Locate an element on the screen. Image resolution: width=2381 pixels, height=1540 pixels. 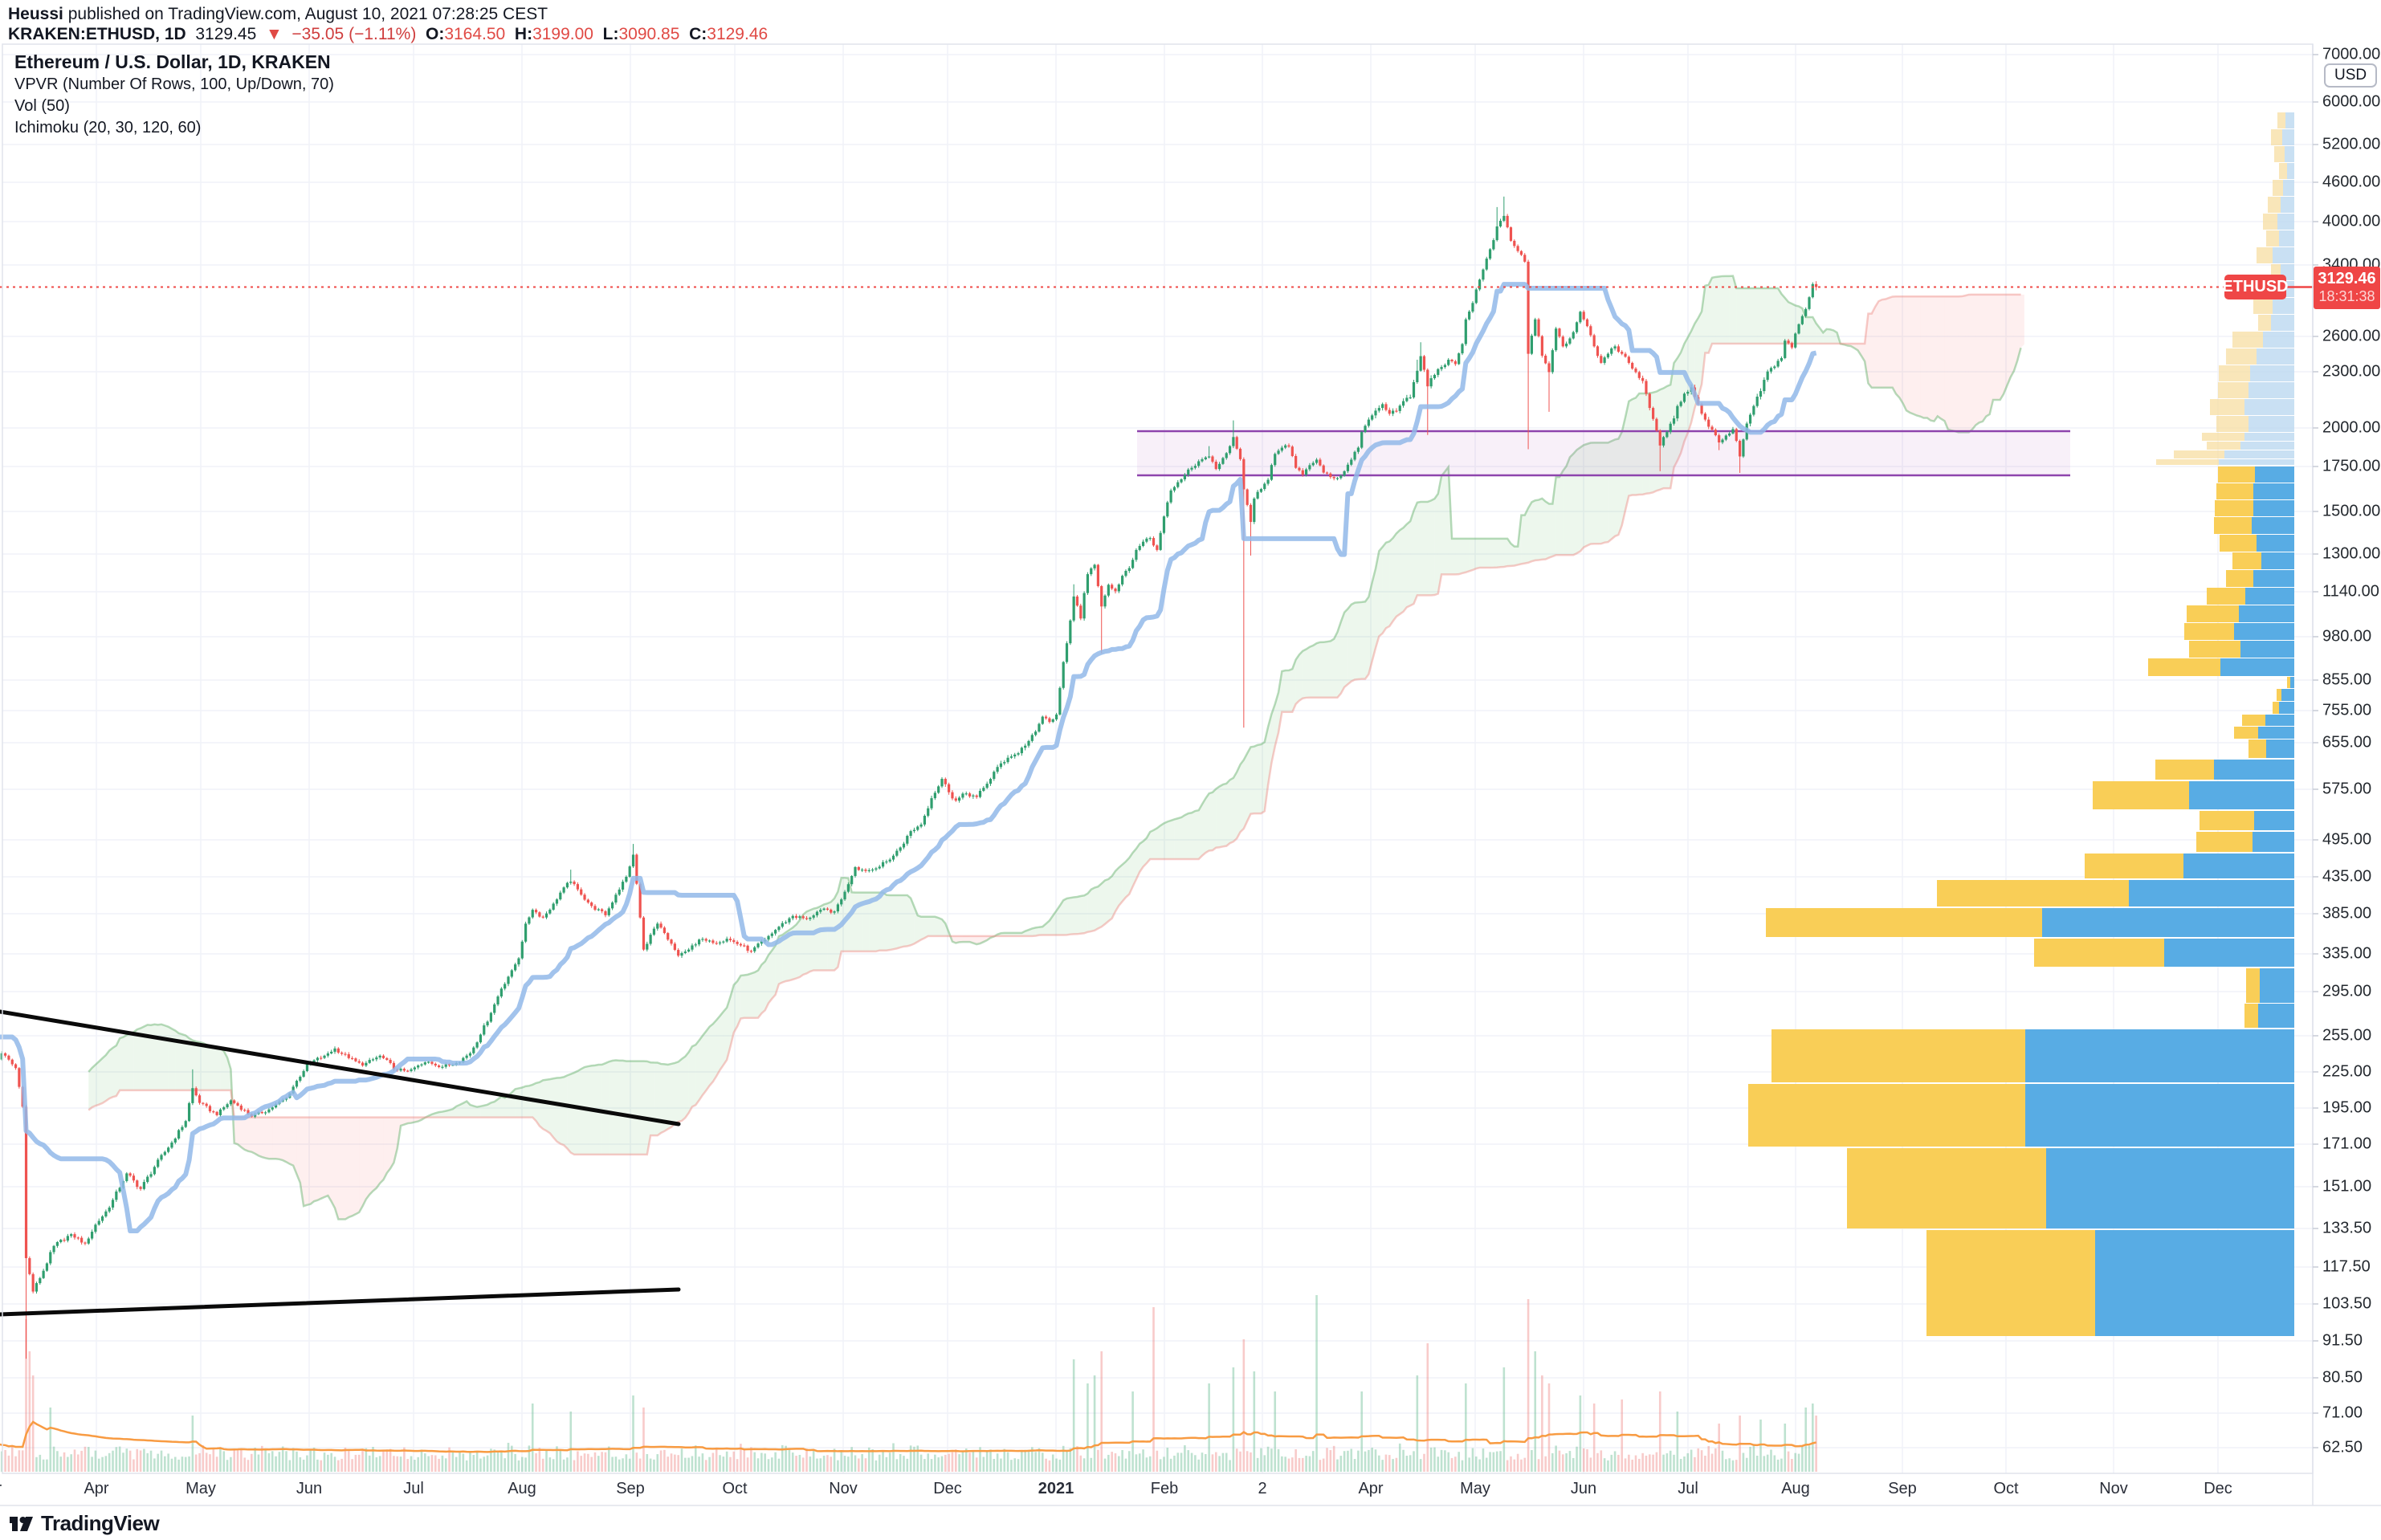
high-value: 3199.00 is located at coordinates (562, 34).